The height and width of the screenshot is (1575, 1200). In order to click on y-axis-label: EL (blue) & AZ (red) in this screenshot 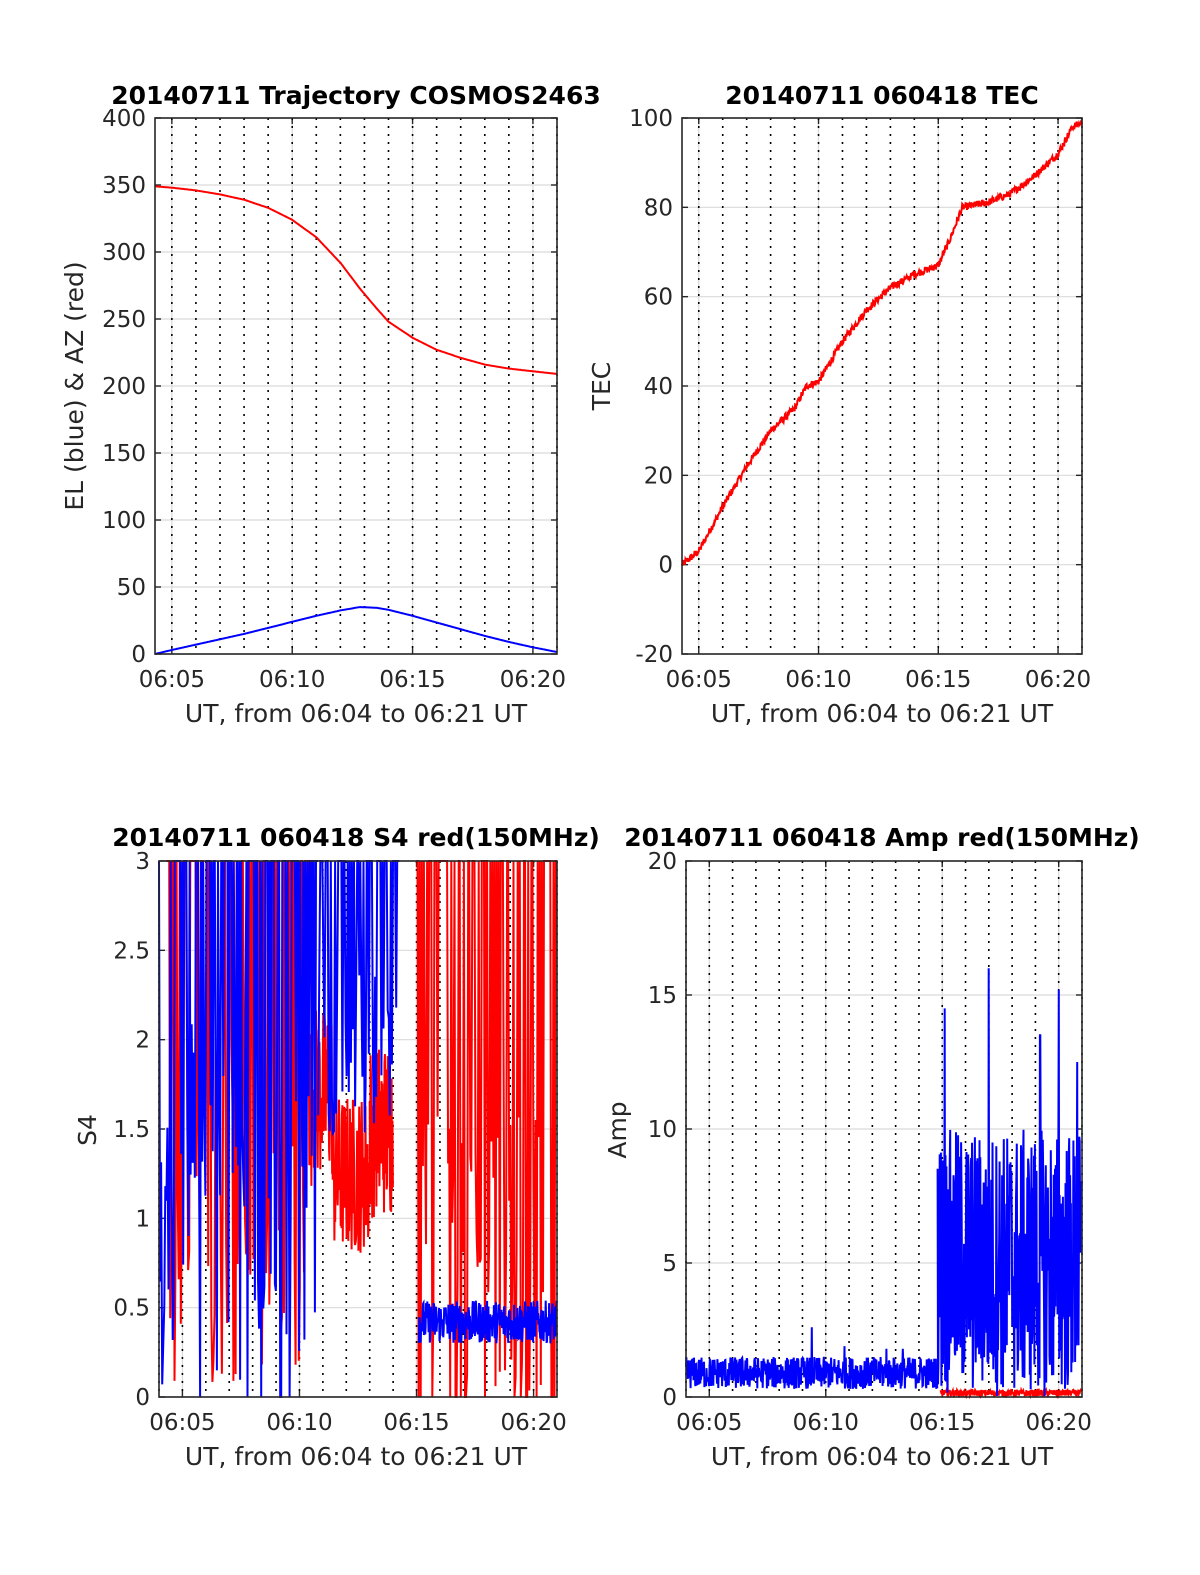, I will do `click(74, 385)`.